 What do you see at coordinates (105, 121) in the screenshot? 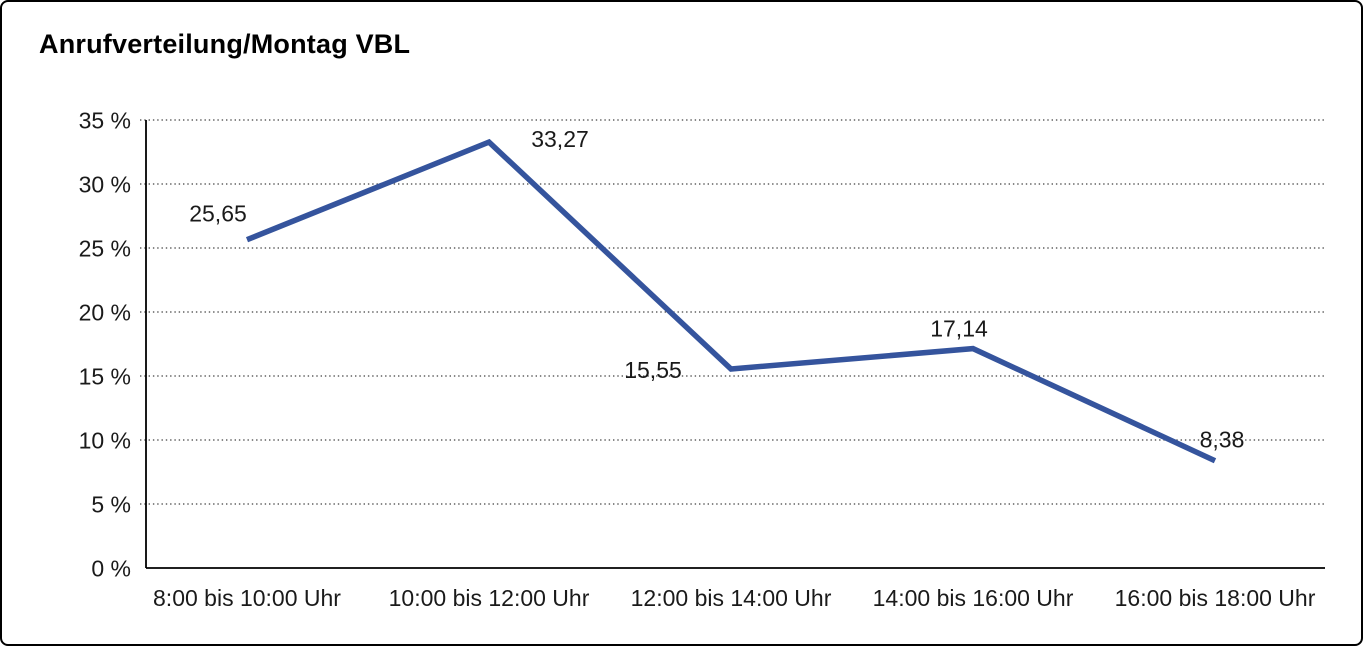
I see `y-tick-label: 35 %` at bounding box center [105, 121].